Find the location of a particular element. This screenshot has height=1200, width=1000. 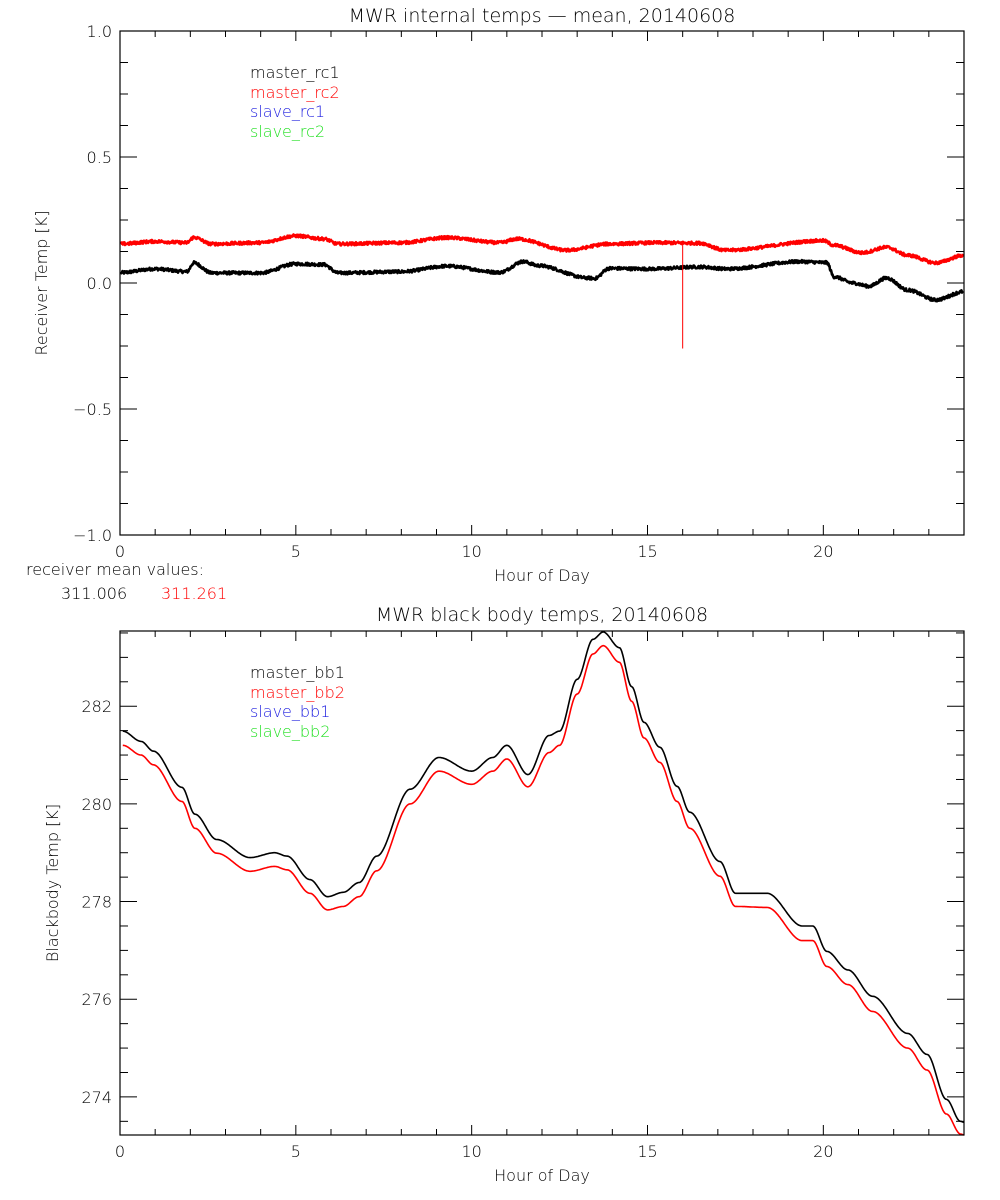

y-tick-label: −1.0 is located at coordinates (92, 535).